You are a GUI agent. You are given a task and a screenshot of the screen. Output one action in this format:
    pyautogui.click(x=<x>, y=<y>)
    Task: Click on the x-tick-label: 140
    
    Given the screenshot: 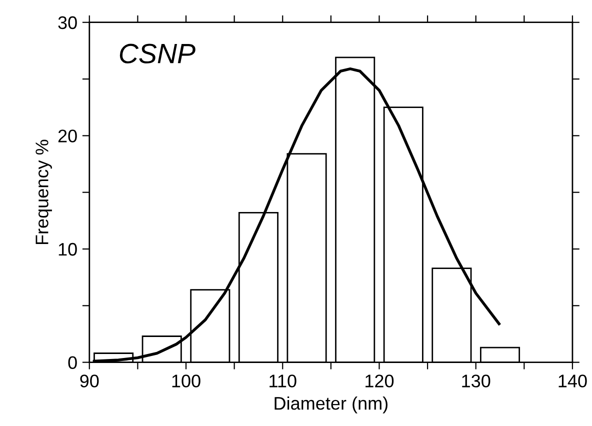 What is the action you would take?
    pyautogui.click(x=572, y=381)
    